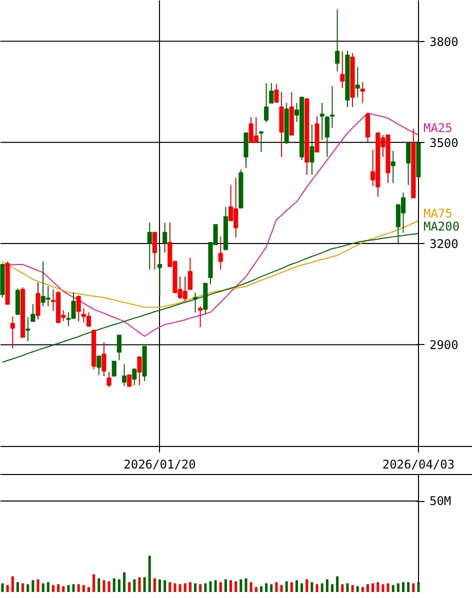 This screenshot has width=472, height=598. I want to click on y-tick-label: 3500, so click(443, 143).